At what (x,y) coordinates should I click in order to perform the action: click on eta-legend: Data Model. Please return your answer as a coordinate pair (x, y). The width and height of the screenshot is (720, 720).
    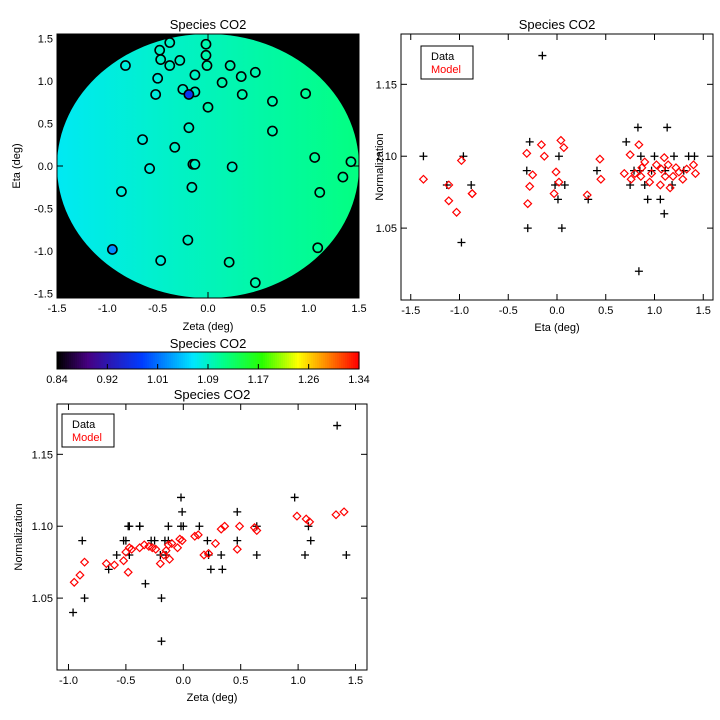
    Looking at the image, I should click on (447, 62).